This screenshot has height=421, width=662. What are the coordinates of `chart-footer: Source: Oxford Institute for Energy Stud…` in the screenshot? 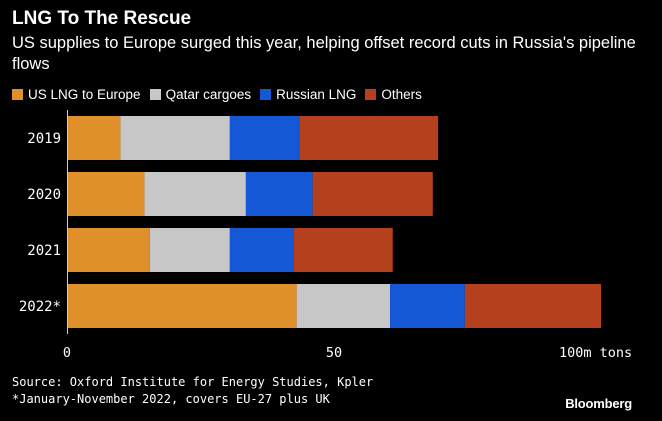 It's located at (192, 391).